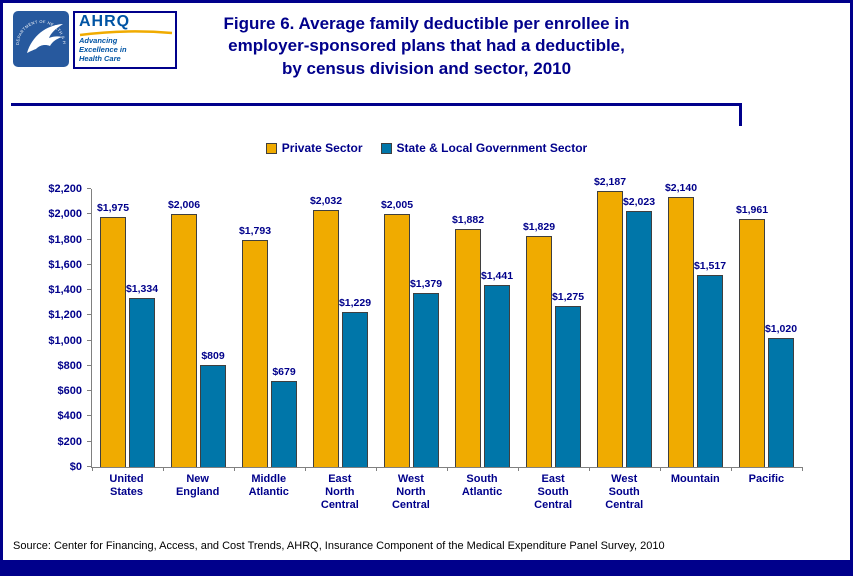 This screenshot has width=853, height=576. I want to click on y-tick-label: $1,400, so click(65, 290).